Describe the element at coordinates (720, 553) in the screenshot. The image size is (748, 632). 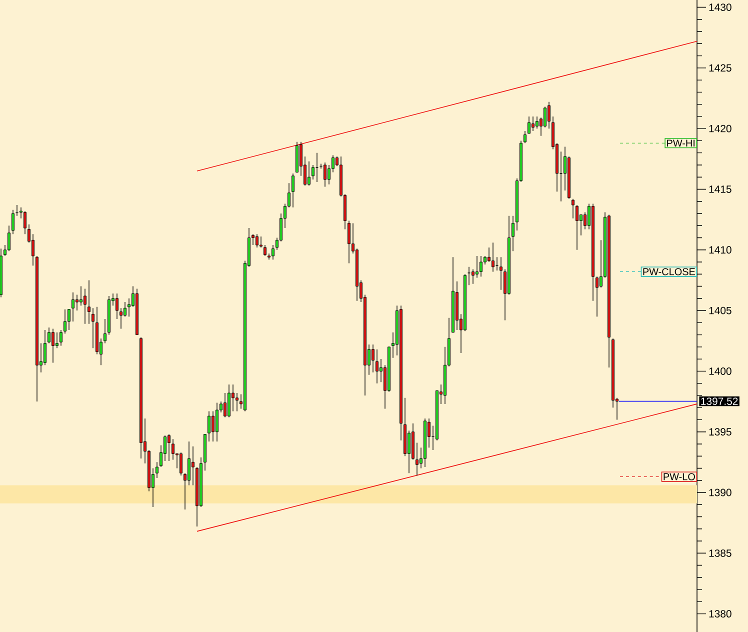
I see `y-tick-label: 1385` at that location.